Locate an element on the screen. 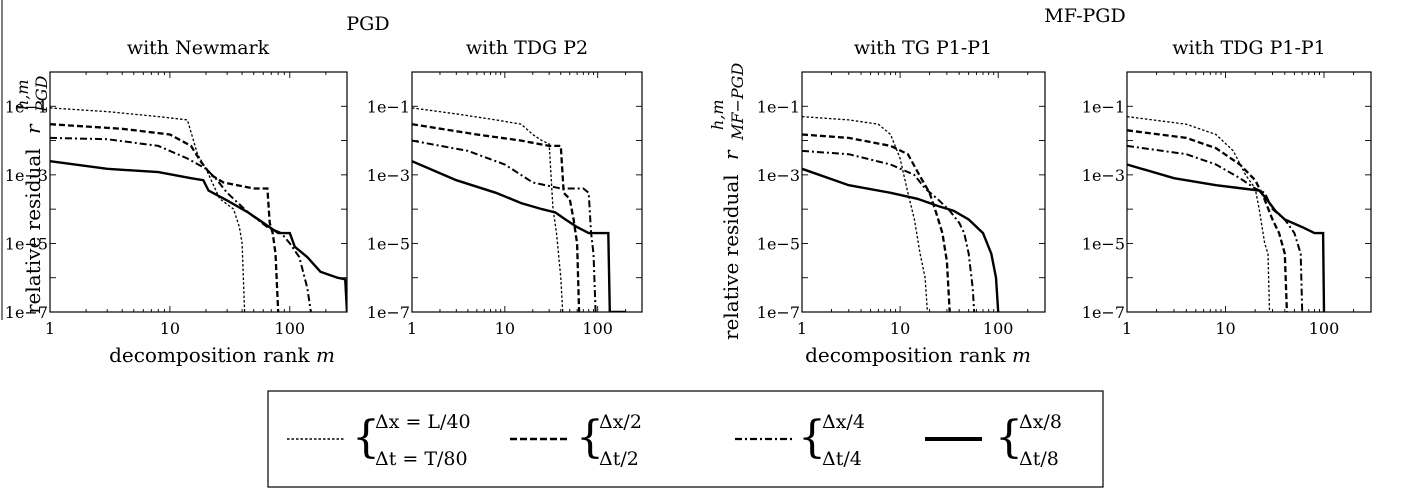 The height and width of the screenshot is (488, 1401). legend-entry-2-line-2: Δt/2 is located at coordinates (619, 459).